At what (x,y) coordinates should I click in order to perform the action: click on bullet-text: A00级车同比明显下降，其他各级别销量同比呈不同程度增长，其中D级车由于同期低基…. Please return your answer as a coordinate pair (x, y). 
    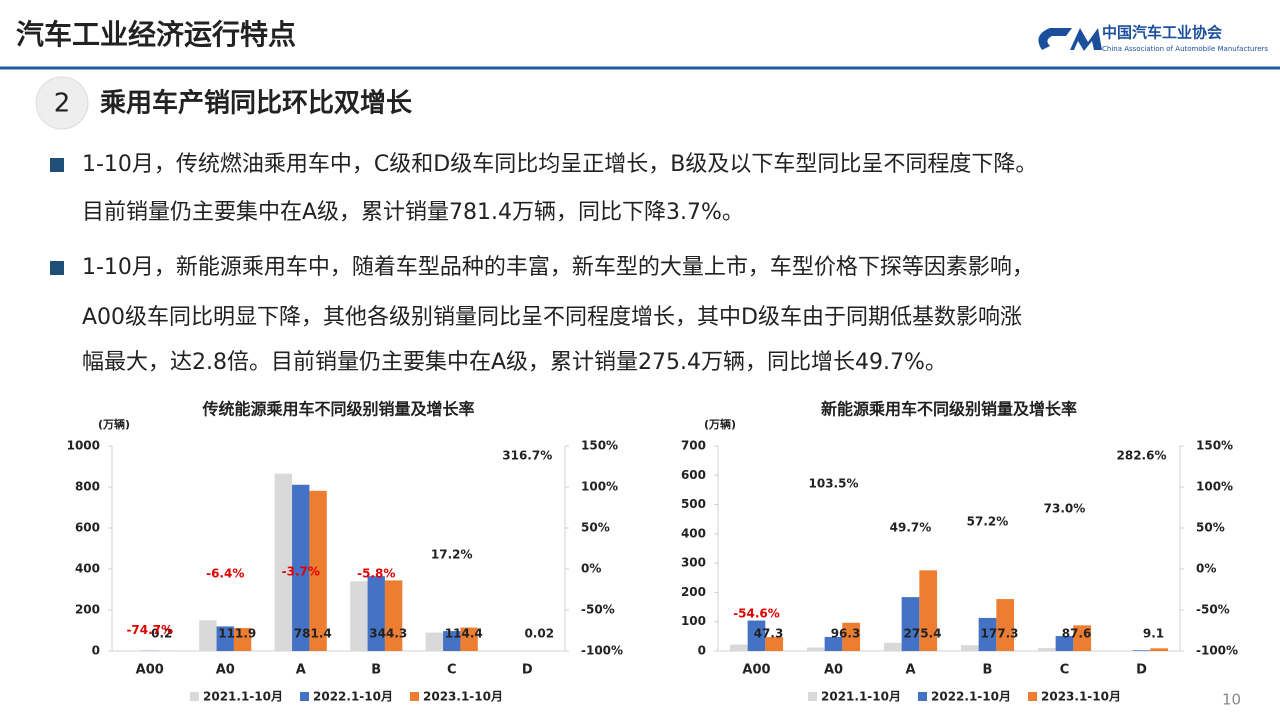
    Looking at the image, I should click on (552, 317).